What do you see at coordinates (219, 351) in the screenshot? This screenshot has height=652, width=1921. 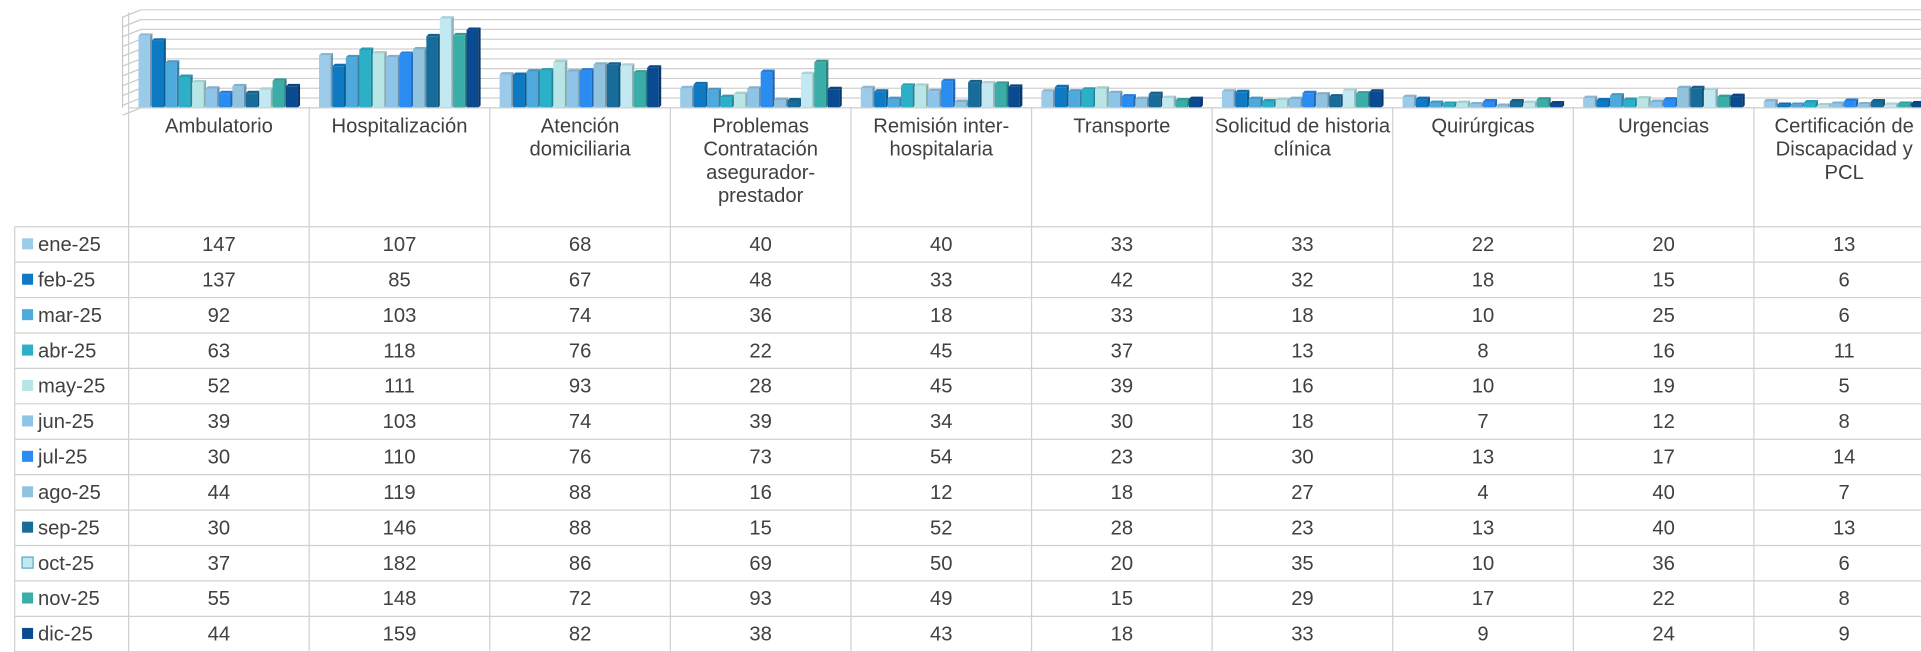 I see `value-label: 63` at bounding box center [219, 351].